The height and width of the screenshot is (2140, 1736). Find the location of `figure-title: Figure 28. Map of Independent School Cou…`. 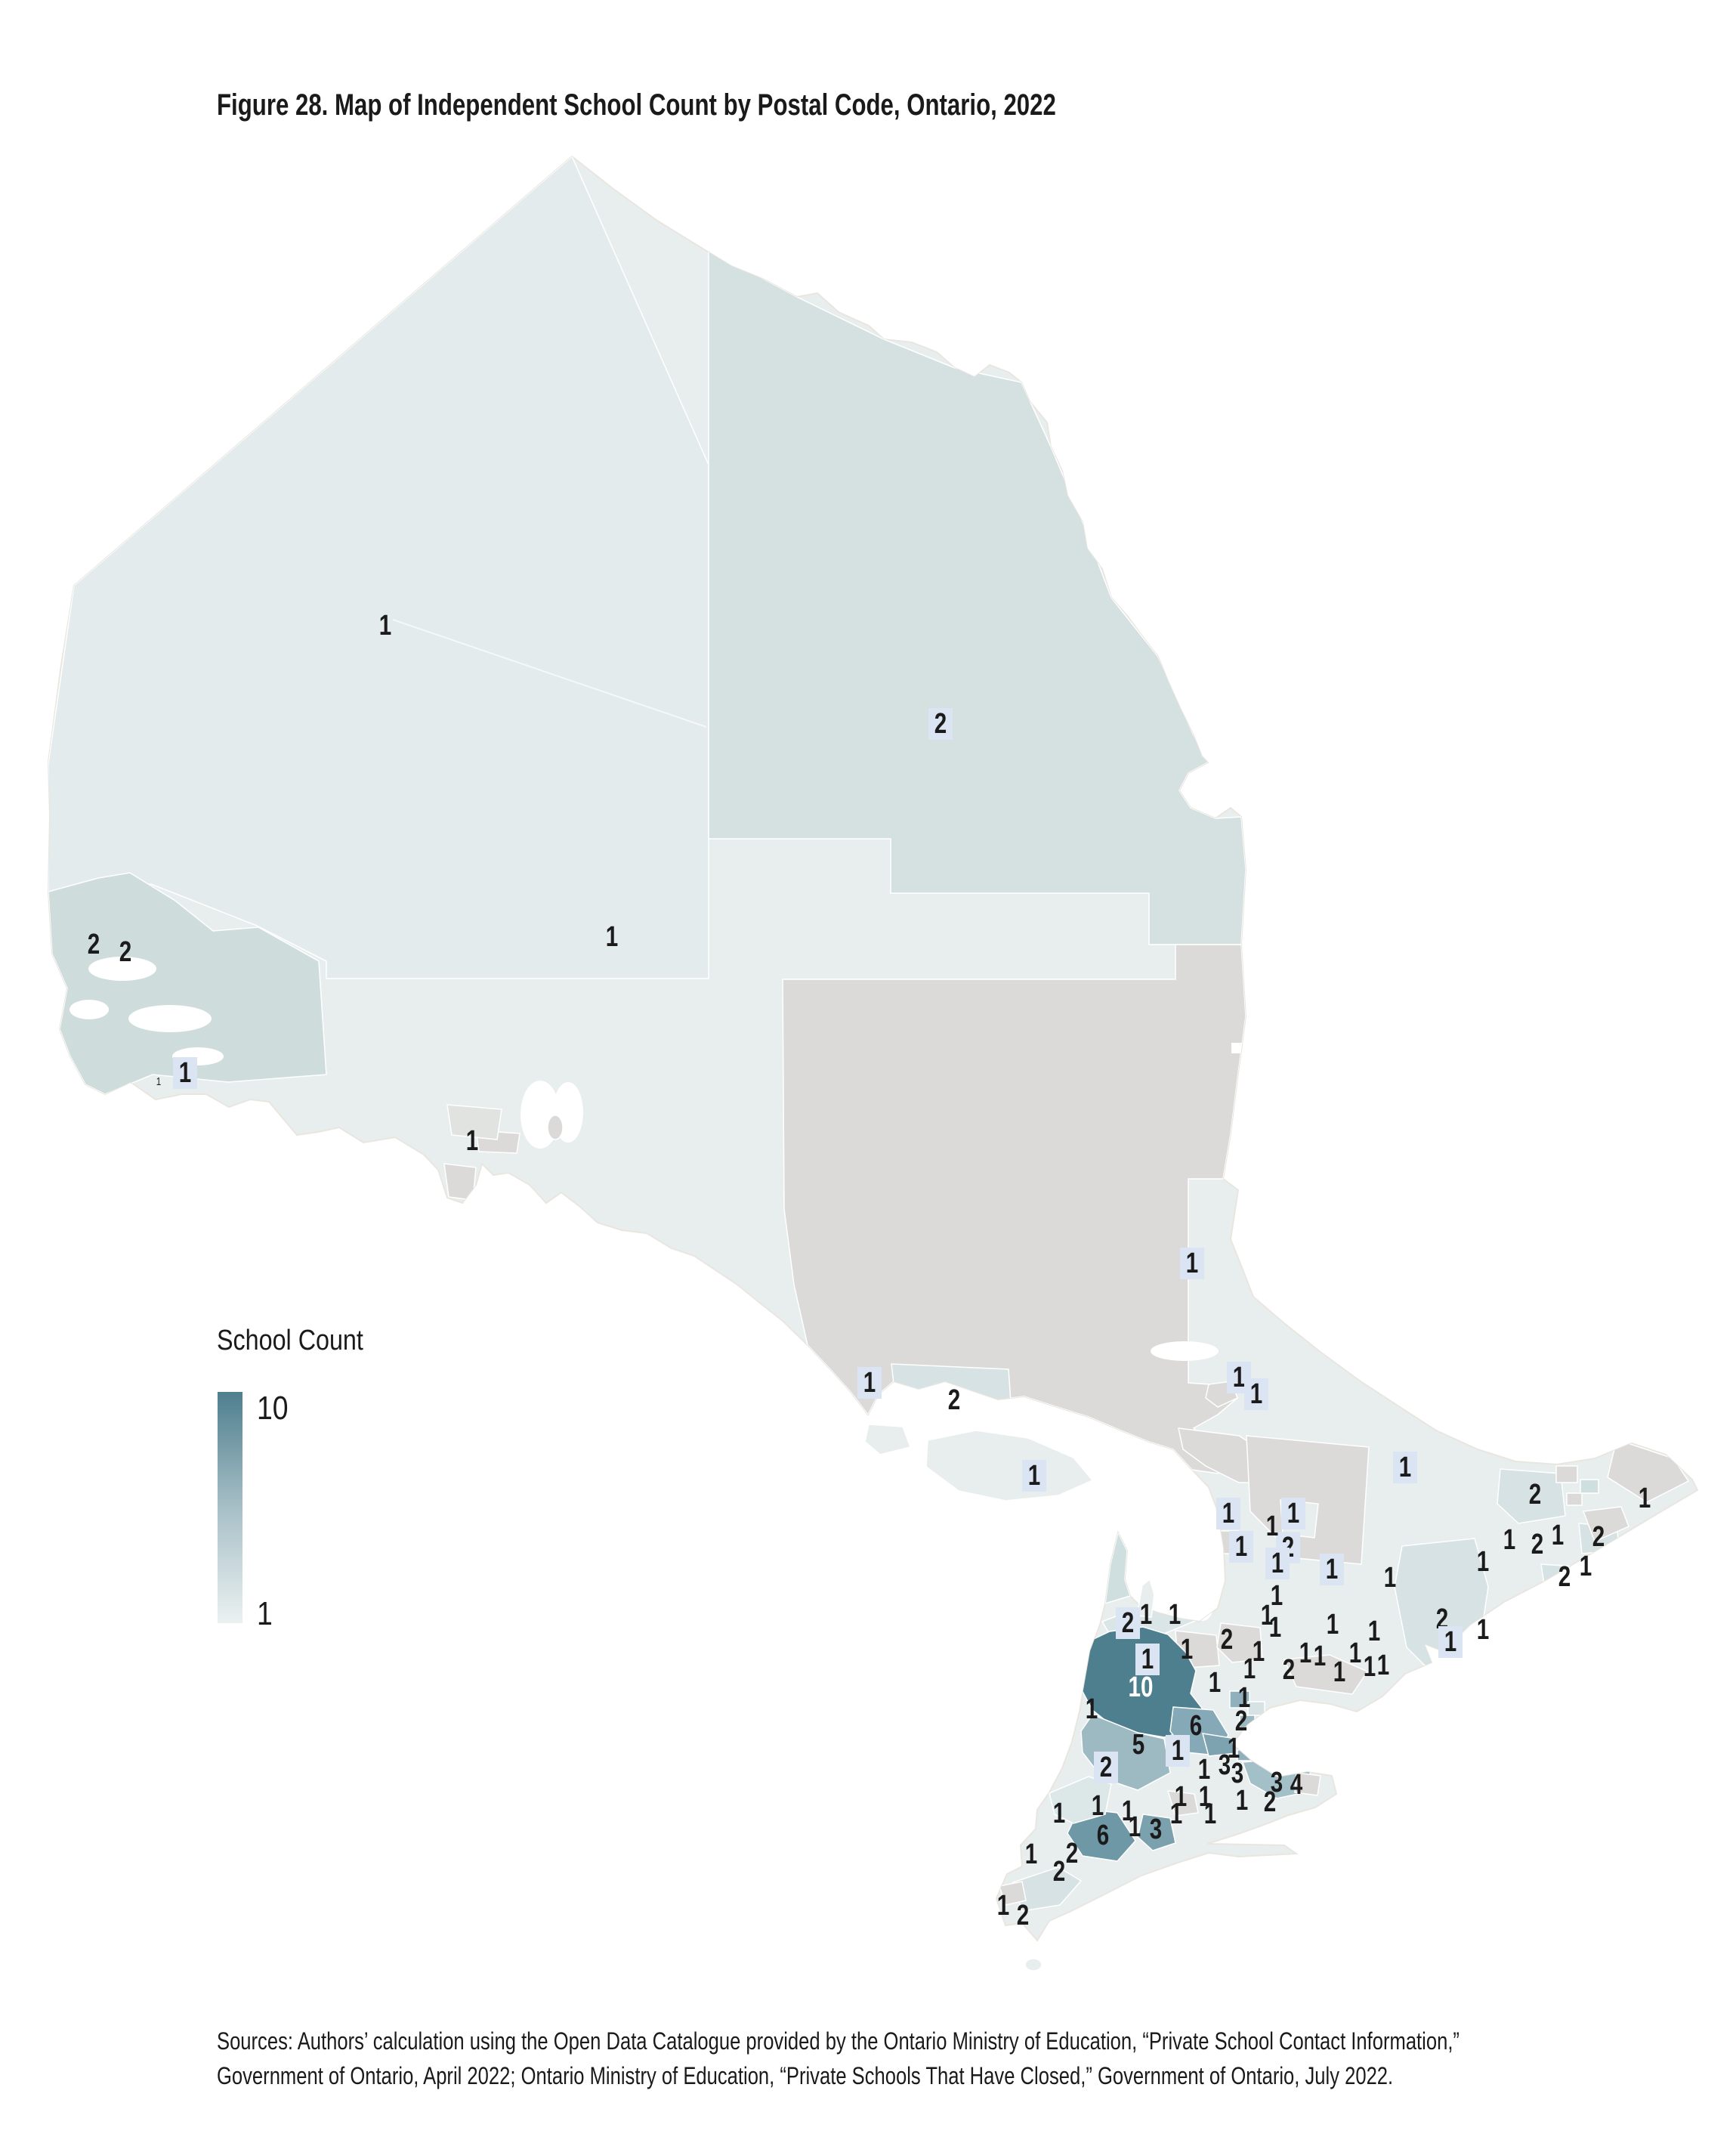

figure-title: Figure 28. Map of Independent School Cou… is located at coordinates (636, 105).